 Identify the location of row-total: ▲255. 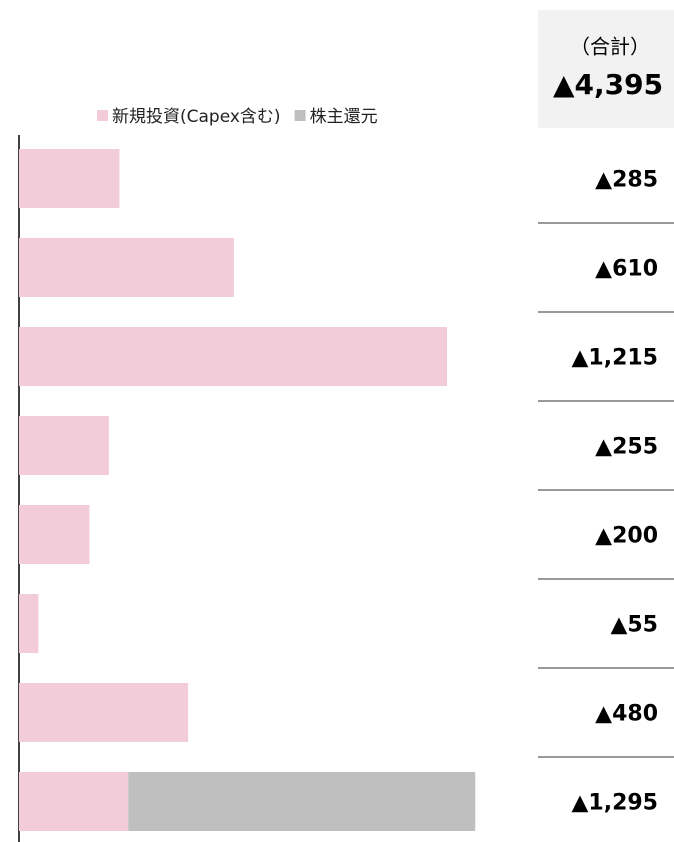
(626, 447).